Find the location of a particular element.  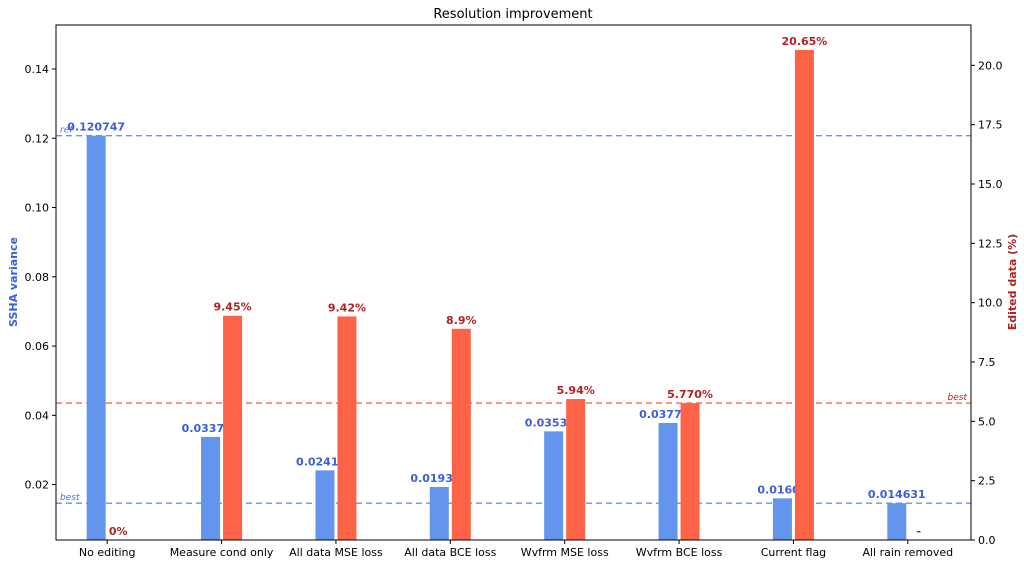

y-tick-label-right: 2.5 is located at coordinates (987, 481).